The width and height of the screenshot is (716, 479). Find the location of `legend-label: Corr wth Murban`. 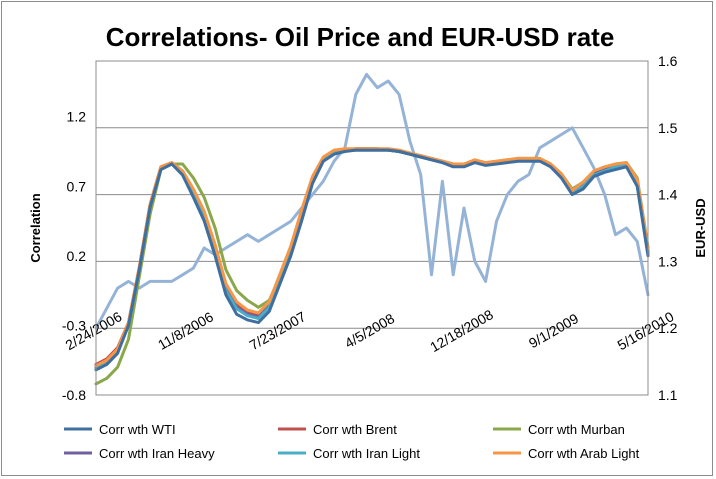

legend-label: Corr wth Murban is located at coordinates (576, 429).